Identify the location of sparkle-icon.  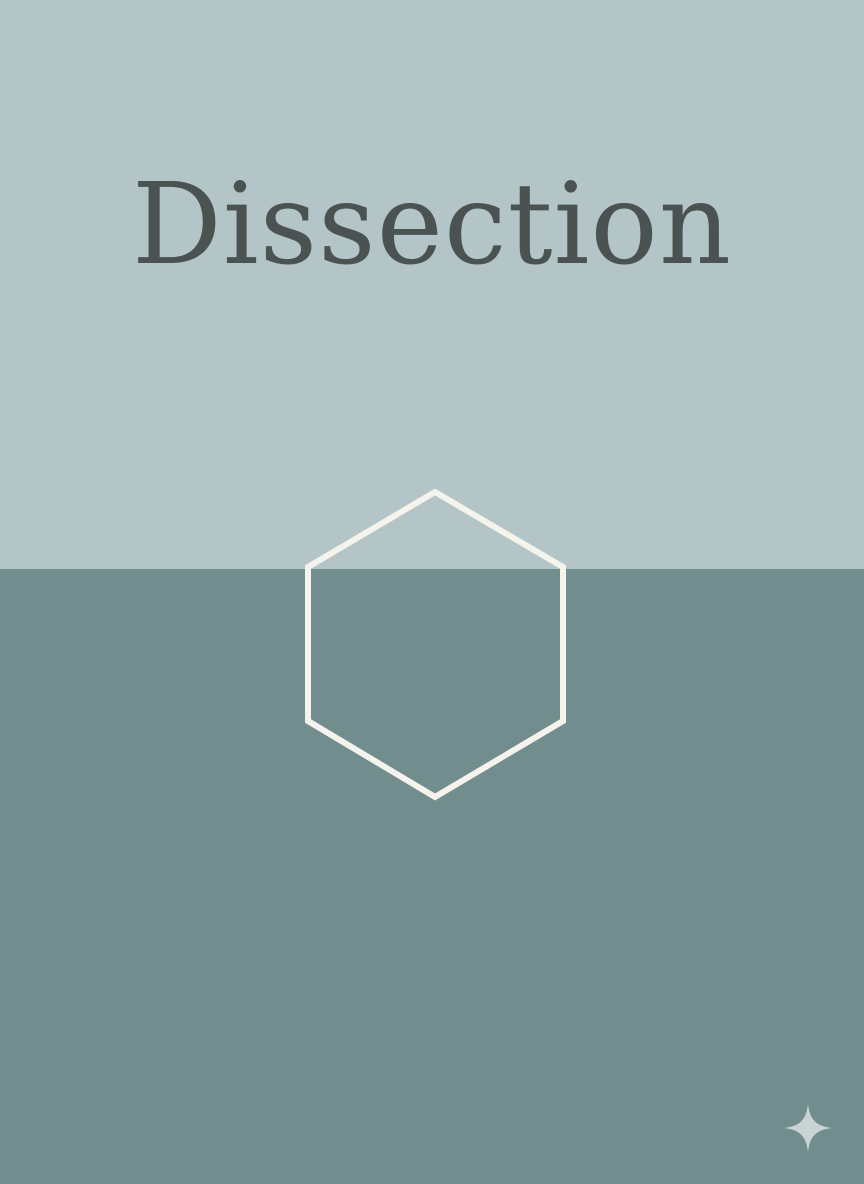
(808, 1128).